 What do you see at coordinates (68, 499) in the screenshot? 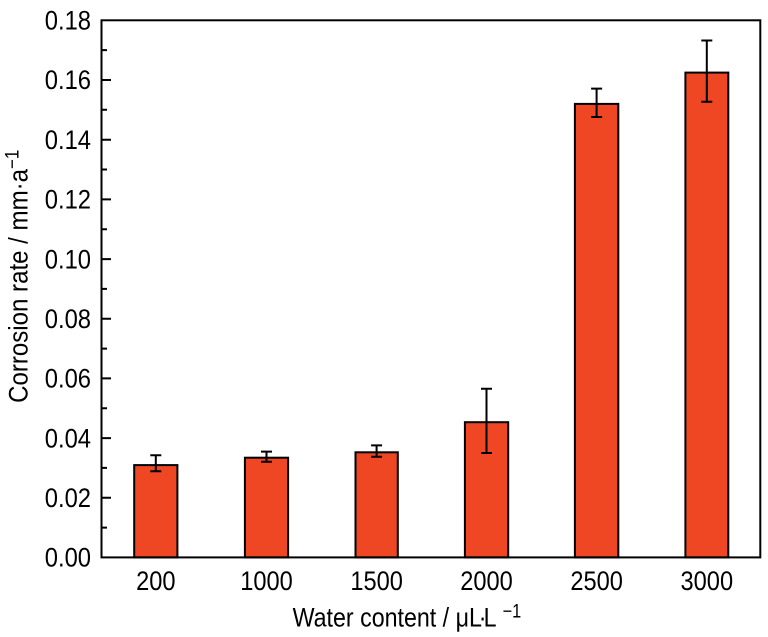
I see `svg-text: 0.02` at bounding box center [68, 499].